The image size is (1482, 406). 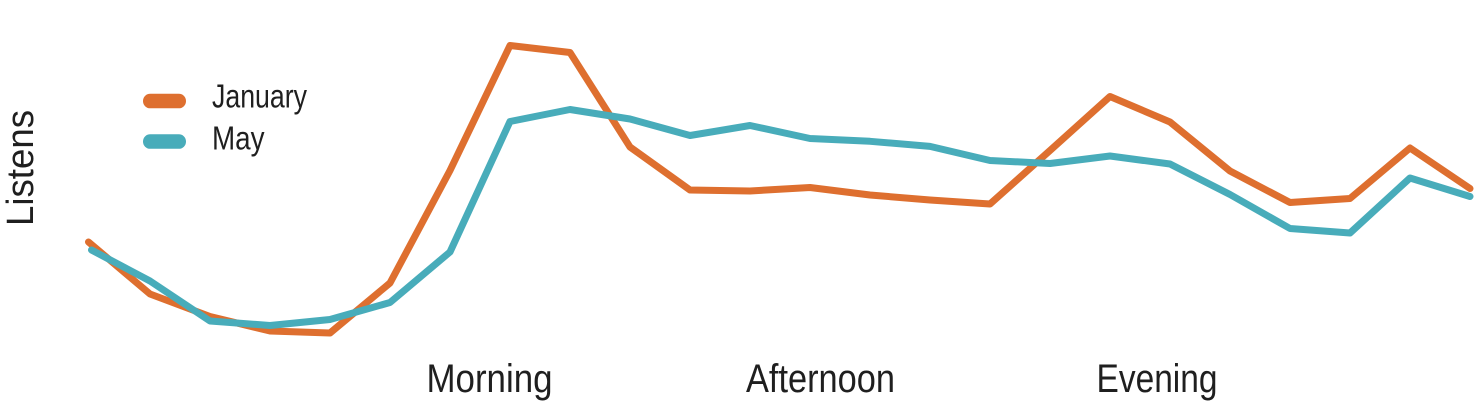 I want to click on svg-text: Evening, so click(x=1157, y=379).